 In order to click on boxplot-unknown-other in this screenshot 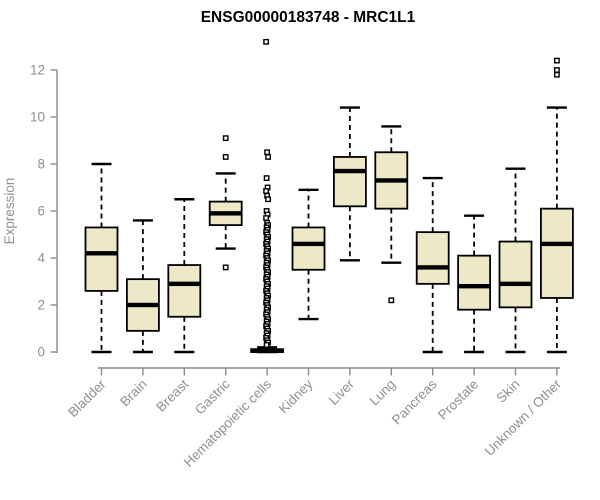, I will do `click(557, 205)`.